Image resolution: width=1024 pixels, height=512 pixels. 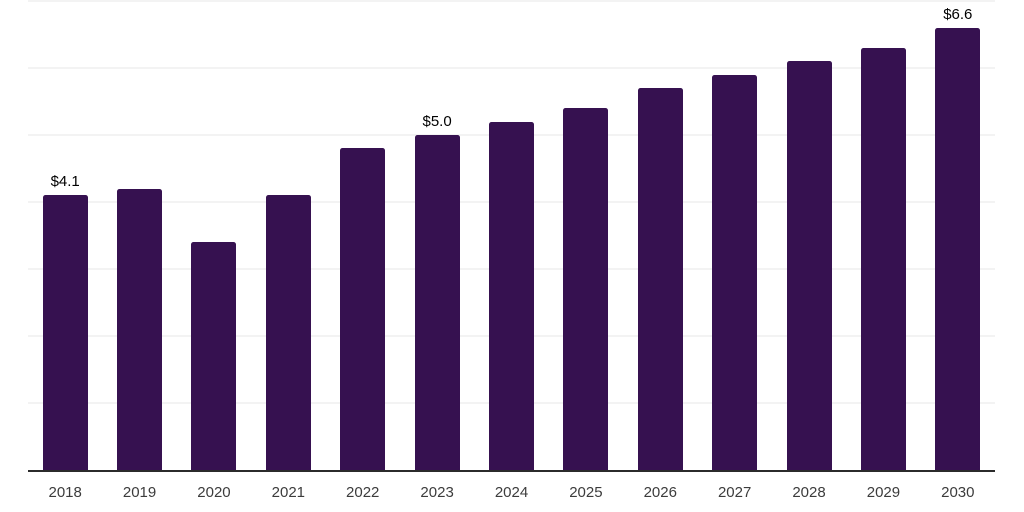 What do you see at coordinates (511, 295) in the screenshot?
I see `bar-2024` at bounding box center [511, 295].